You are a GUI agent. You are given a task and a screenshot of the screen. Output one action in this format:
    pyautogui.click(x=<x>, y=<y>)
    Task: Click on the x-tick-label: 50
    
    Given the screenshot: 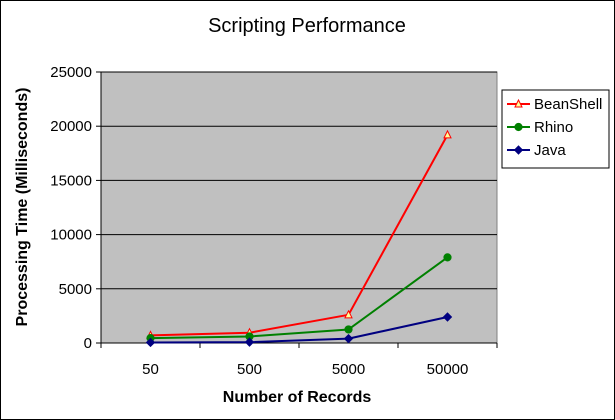 What is the action you would take?
    pyautogui.click(x=150, y=369)
    